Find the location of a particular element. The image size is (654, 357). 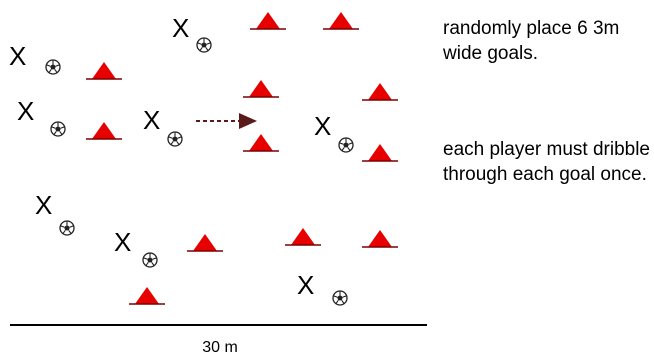

scale-label: 30 m is located at coordinates (220, 347).